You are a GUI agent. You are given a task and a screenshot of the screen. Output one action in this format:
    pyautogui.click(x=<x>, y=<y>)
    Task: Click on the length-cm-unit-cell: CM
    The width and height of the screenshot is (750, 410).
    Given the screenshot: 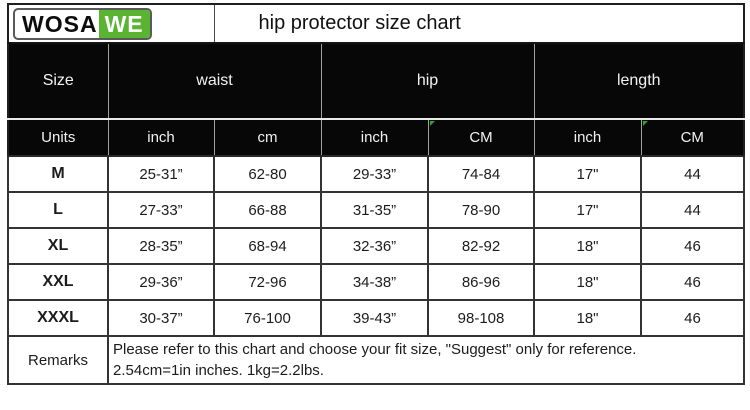 What is the action you would take?
    pyautogui.click(x=692, y=138)
    